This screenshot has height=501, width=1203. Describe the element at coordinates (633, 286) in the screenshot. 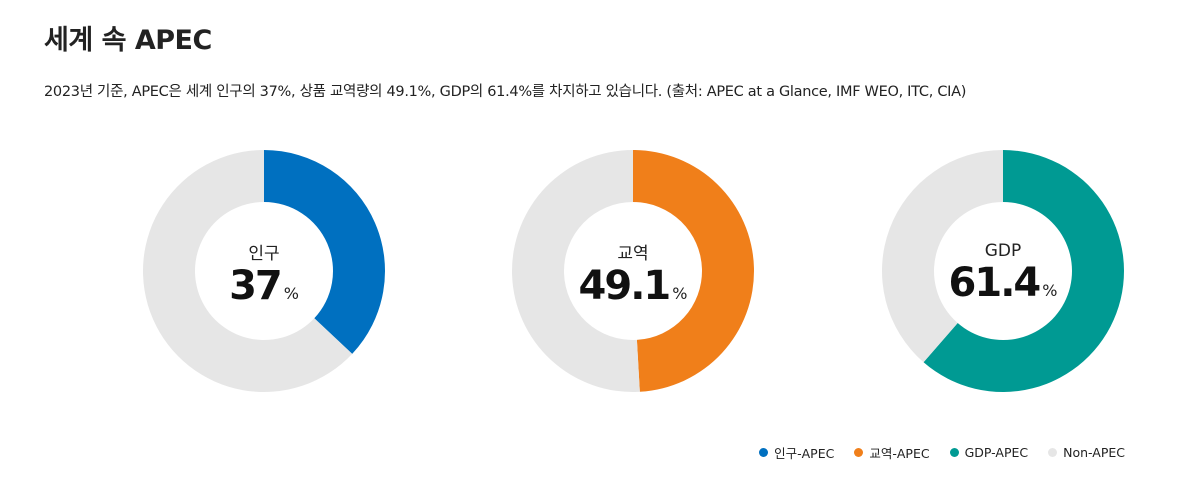

I see `donut-center-value: 49.1 %` at that location.